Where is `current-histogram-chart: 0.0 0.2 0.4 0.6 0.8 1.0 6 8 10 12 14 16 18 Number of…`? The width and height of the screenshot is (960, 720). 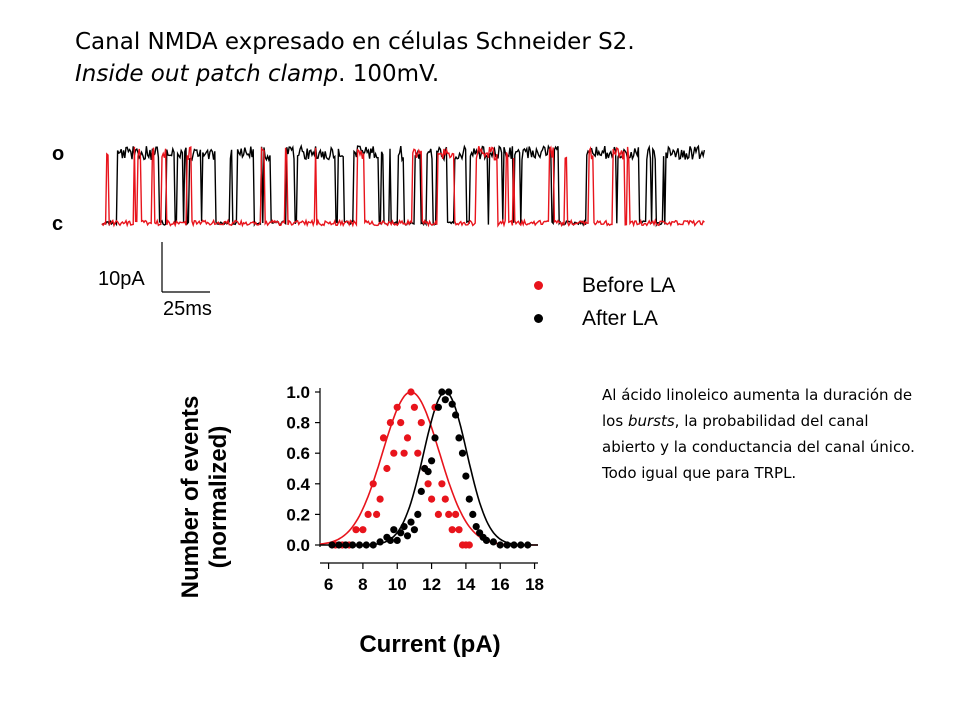 current-histogram-chart: 0.0 0.2 0.4 0.6 0.8 1.0 6 8 10 12 14 16 18 Number of… is located at coordinates (360, 520).